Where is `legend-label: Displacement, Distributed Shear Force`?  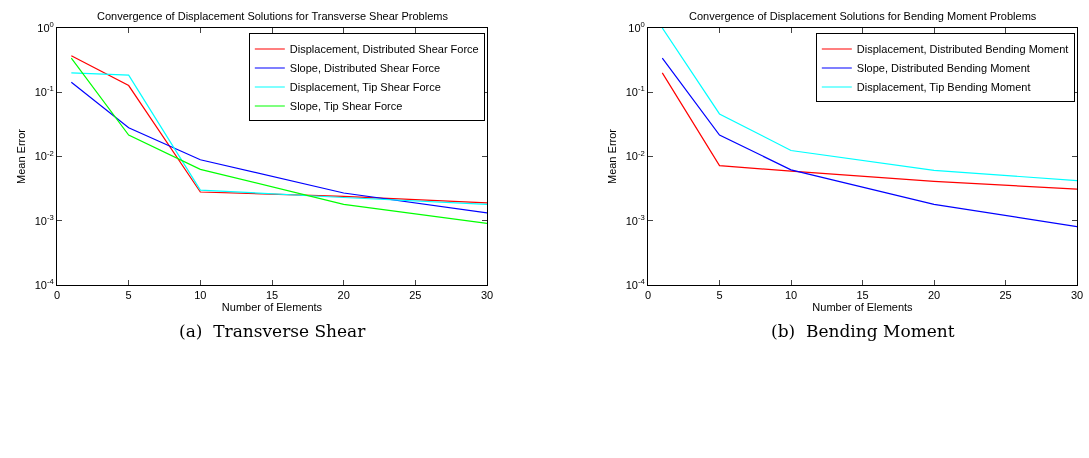
legend-label: Displacement, Distributed Shear Force is located at coordinates (384, 49).